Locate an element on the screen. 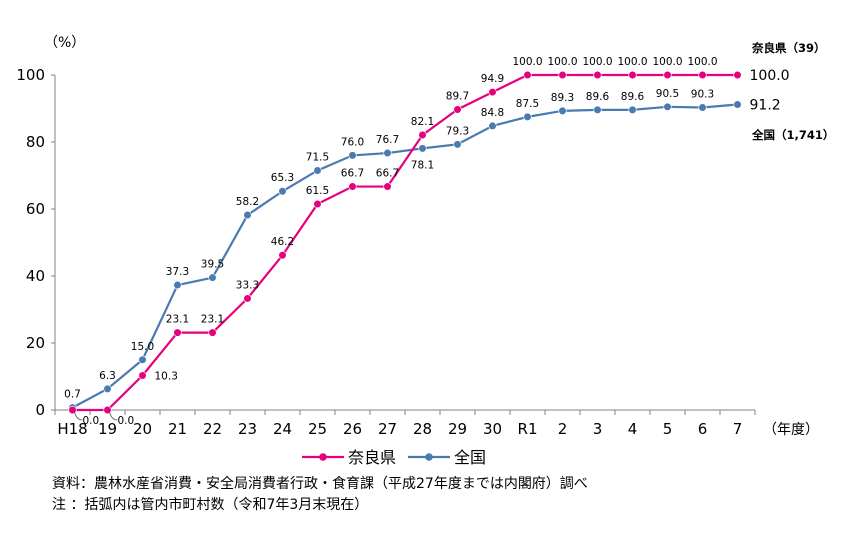 The height and width of the screenshot is (537, 850). x-tick-label: 26 is located at coordinates (352, 429).